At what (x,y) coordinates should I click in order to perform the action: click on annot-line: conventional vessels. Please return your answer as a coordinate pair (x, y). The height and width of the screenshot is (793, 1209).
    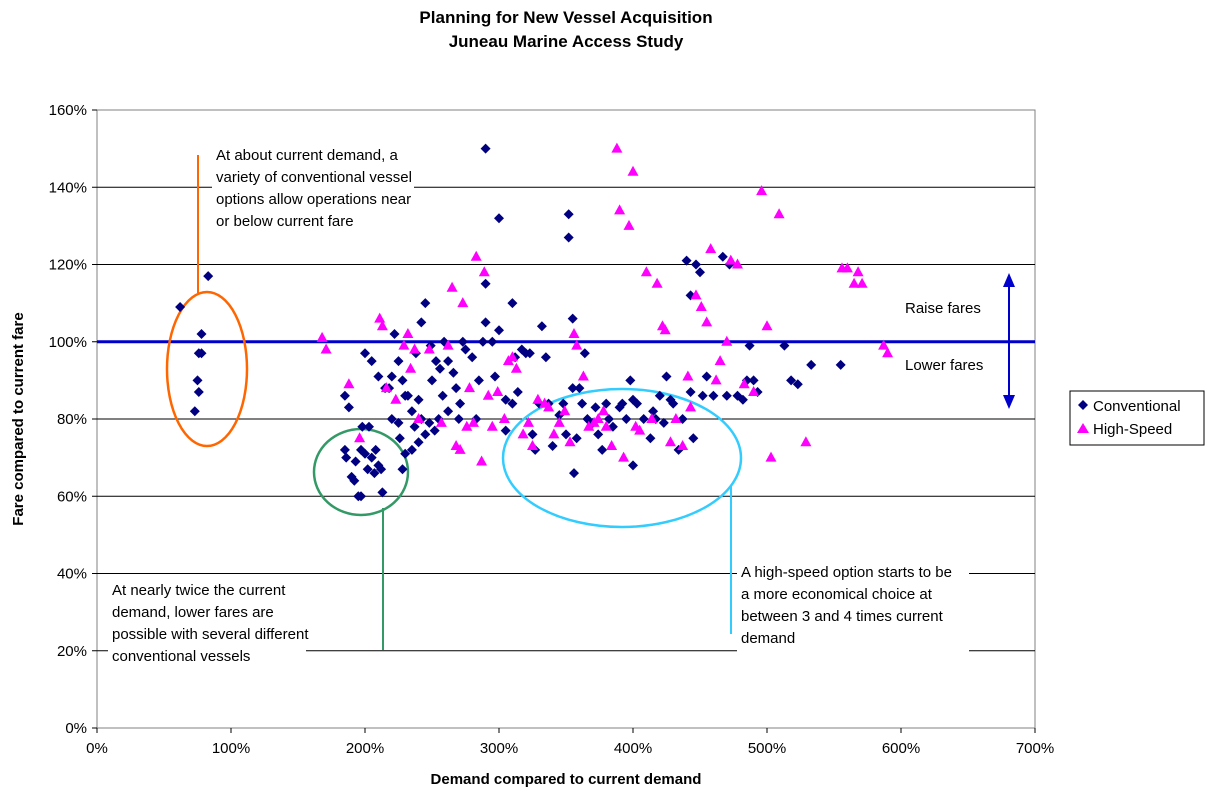
    Looking at the image, I should click on (181, 656).